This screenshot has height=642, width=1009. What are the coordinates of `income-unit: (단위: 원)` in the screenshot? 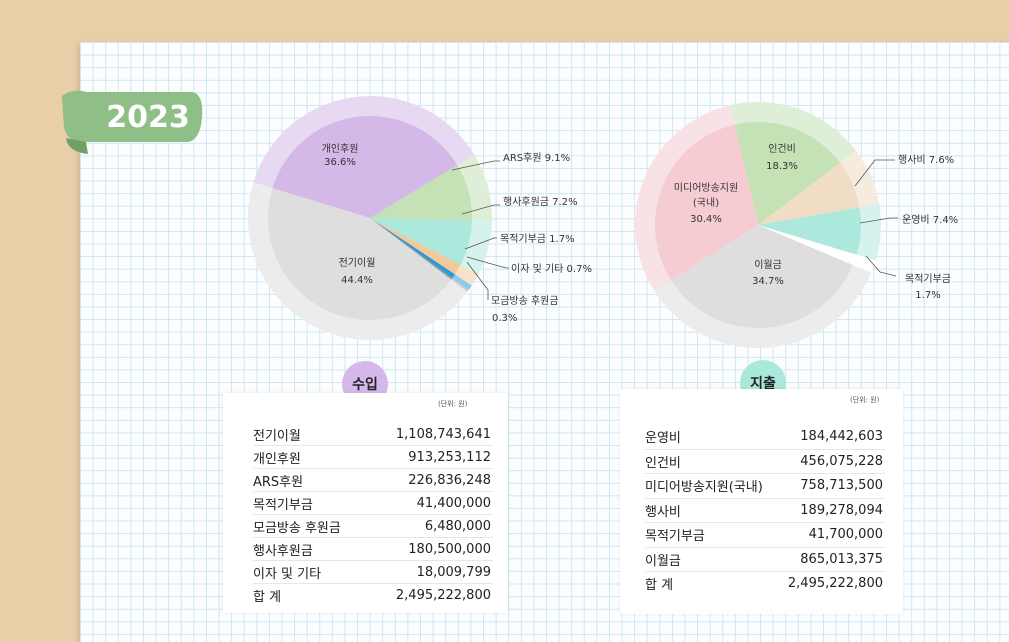 It's located at (453, 404).